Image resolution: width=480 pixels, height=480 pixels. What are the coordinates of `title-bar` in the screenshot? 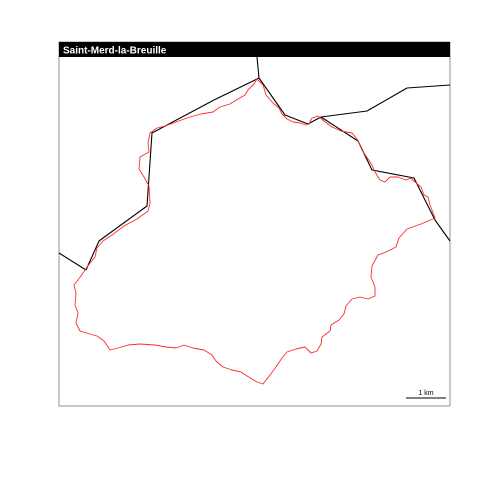 It's located at (254, 49).